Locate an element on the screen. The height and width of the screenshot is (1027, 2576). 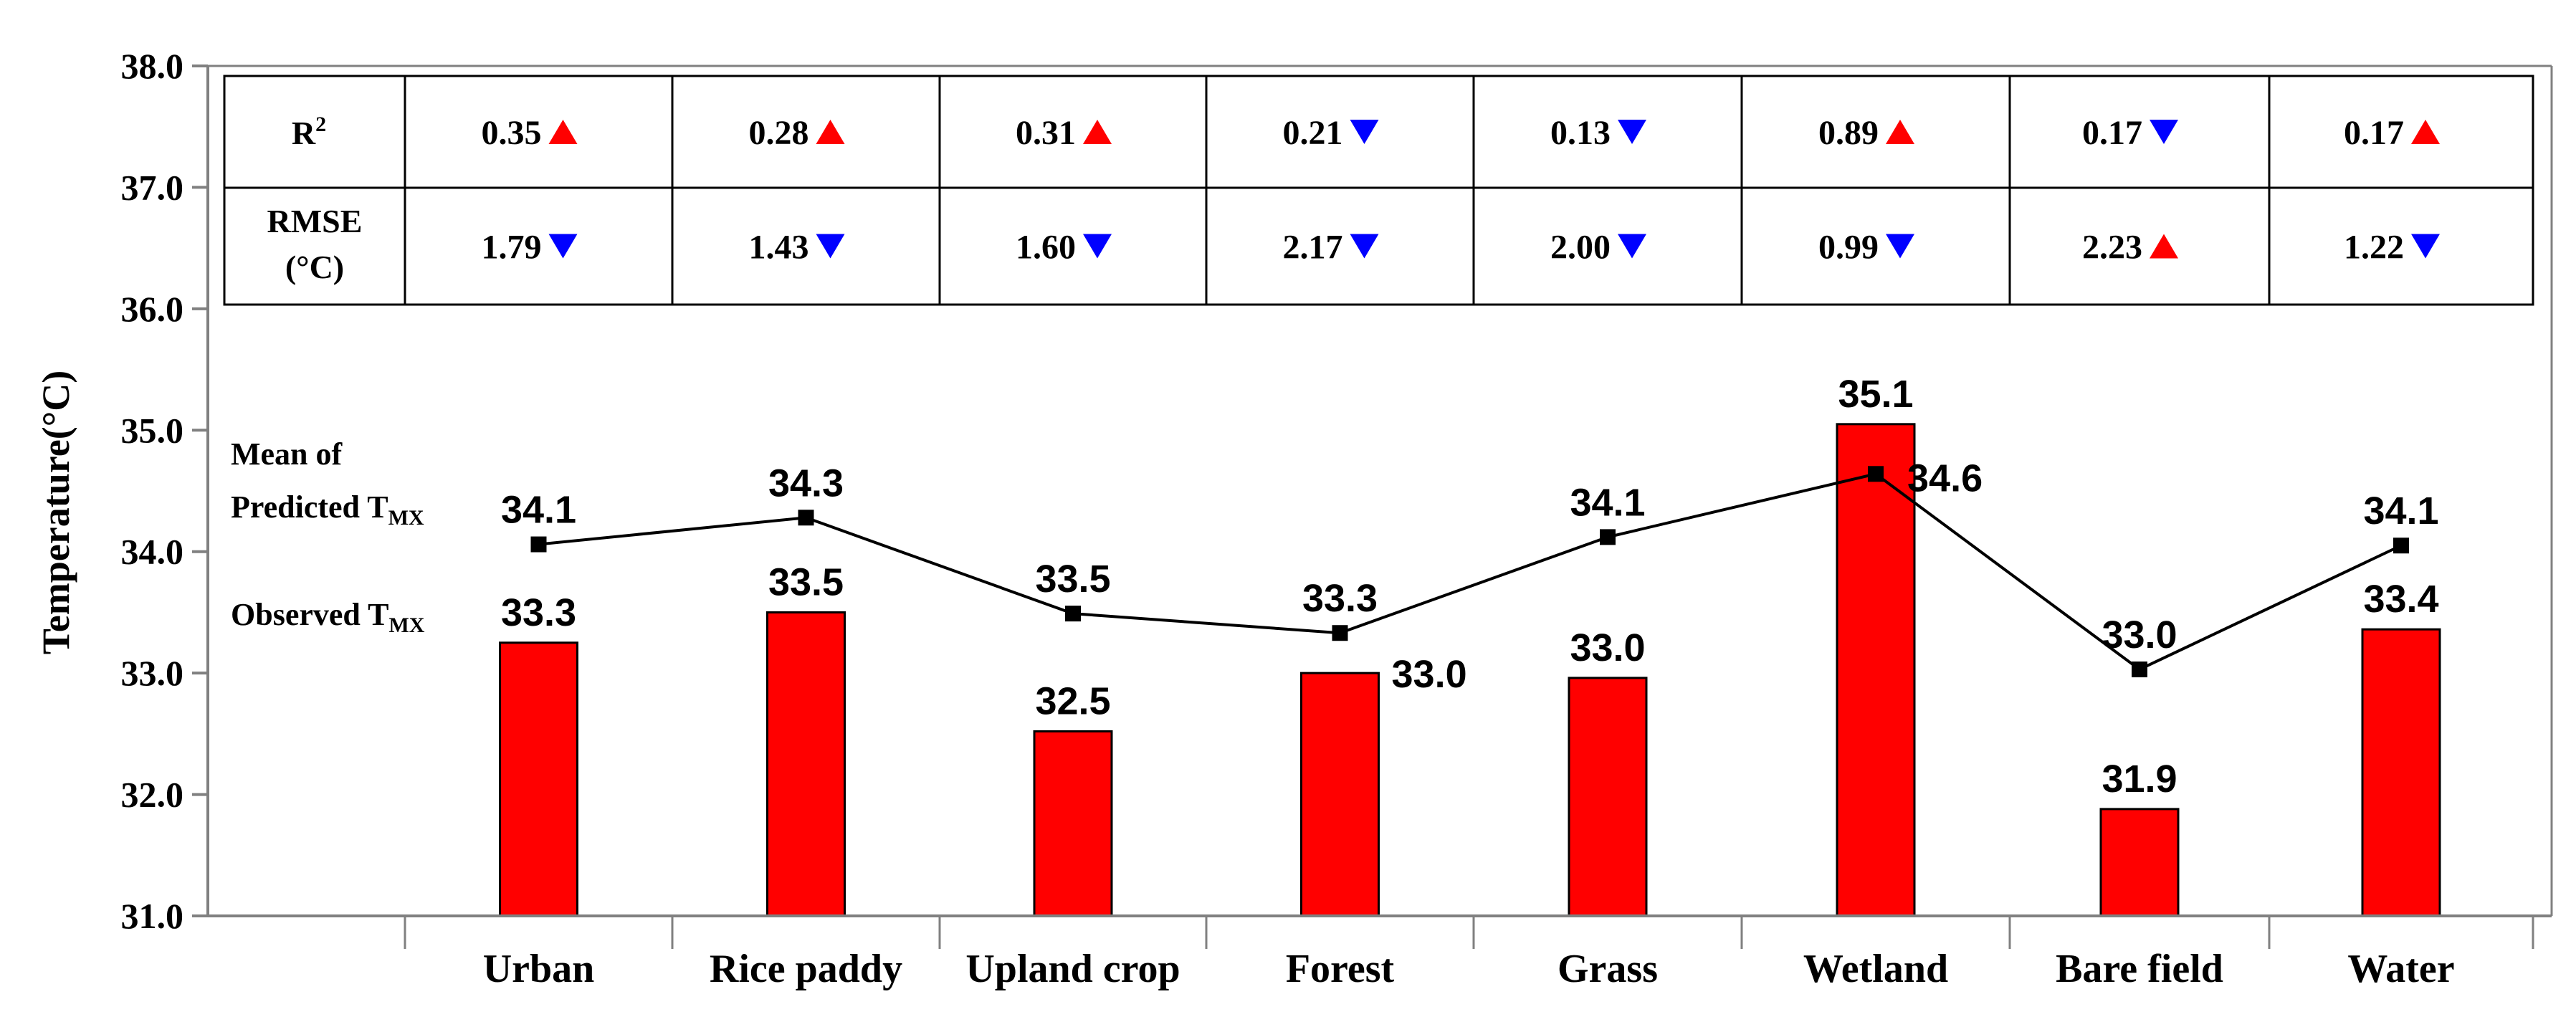
predicted-value-label: 33.3 is located at coordinates (1340, 598).